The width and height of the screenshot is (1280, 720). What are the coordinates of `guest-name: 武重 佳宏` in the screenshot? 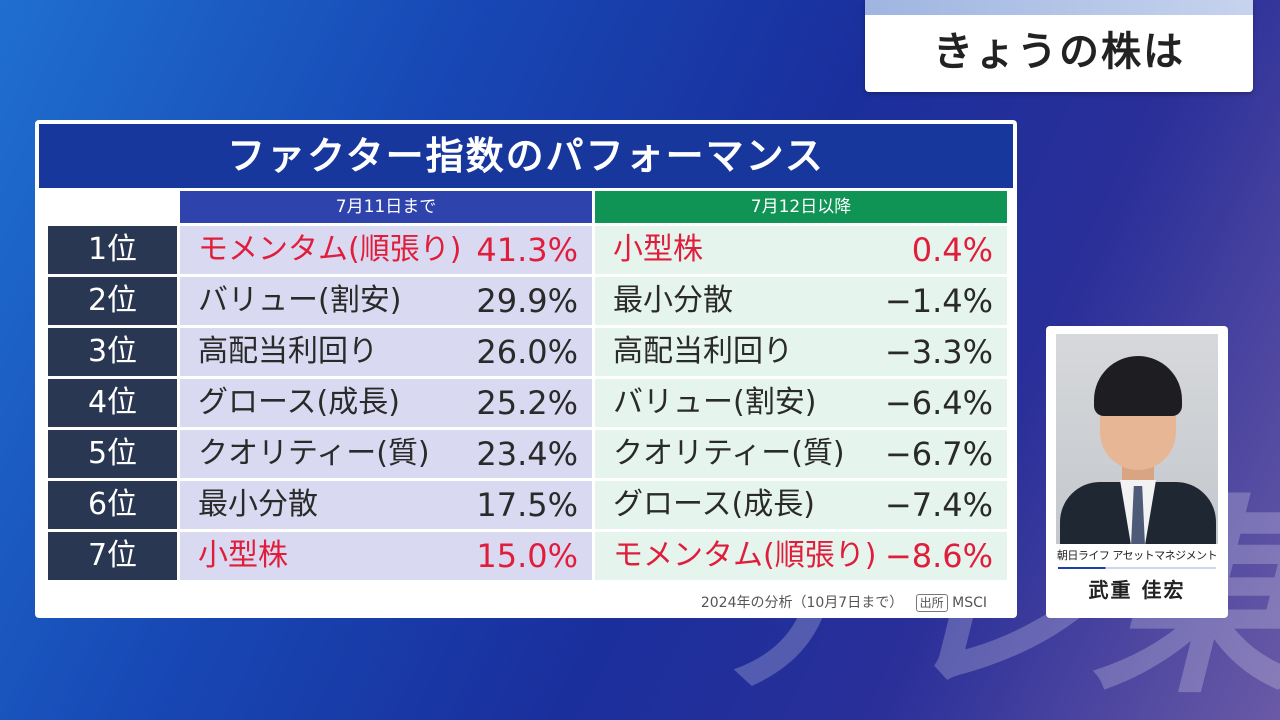 It's located at (1137, 590).